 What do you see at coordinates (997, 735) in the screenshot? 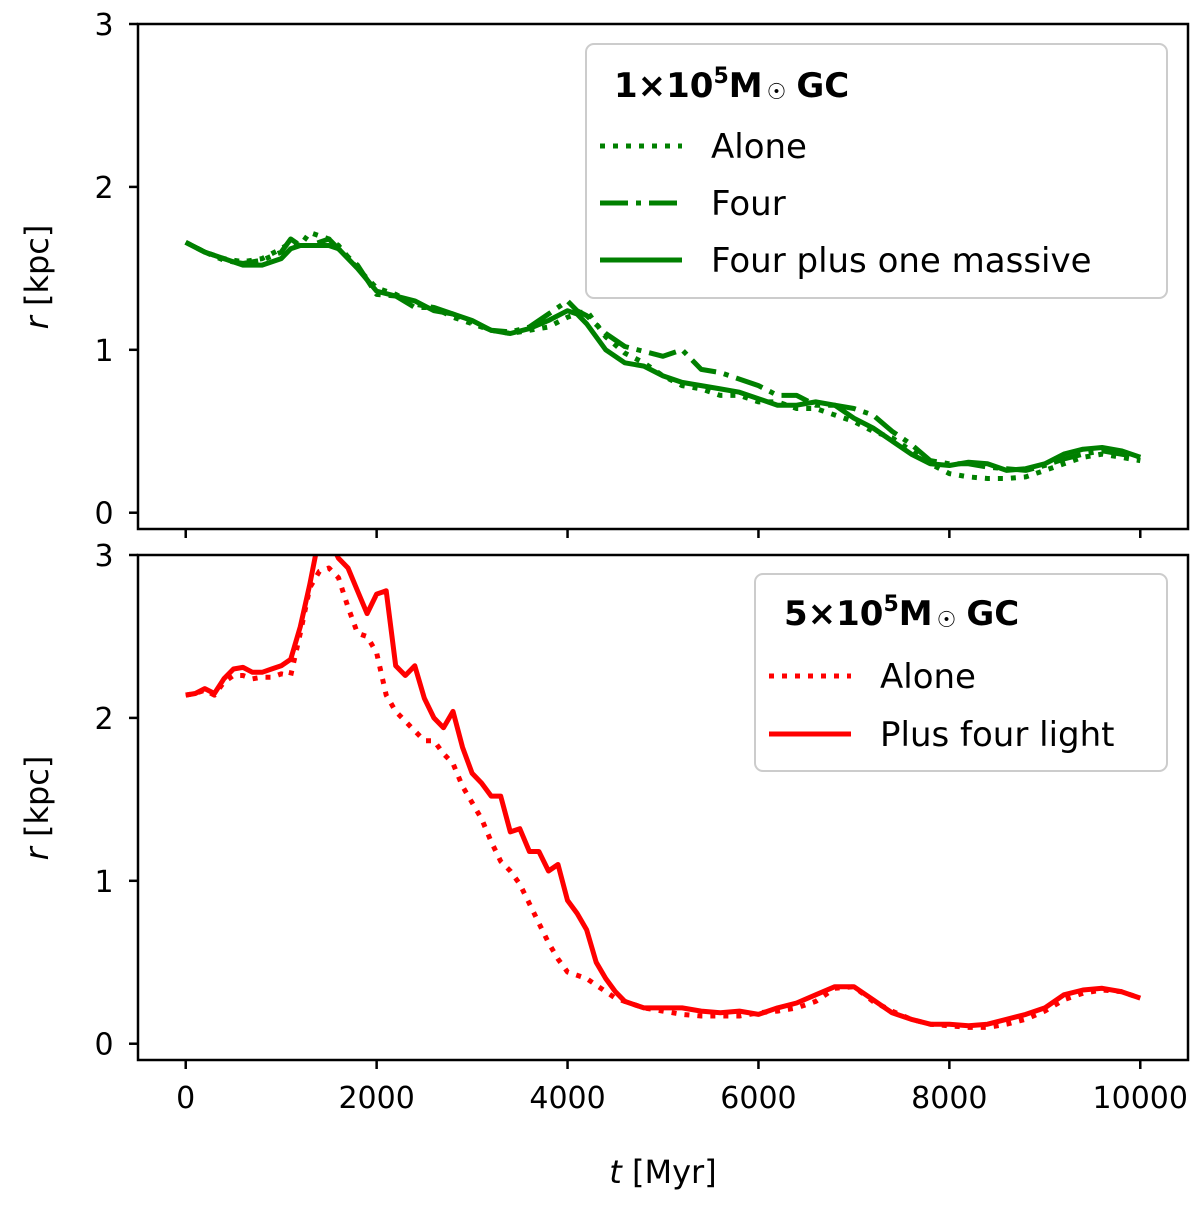
I see `bottom-legend-label-plus-four-light: Plus four light` at bounding box center [997, 735].